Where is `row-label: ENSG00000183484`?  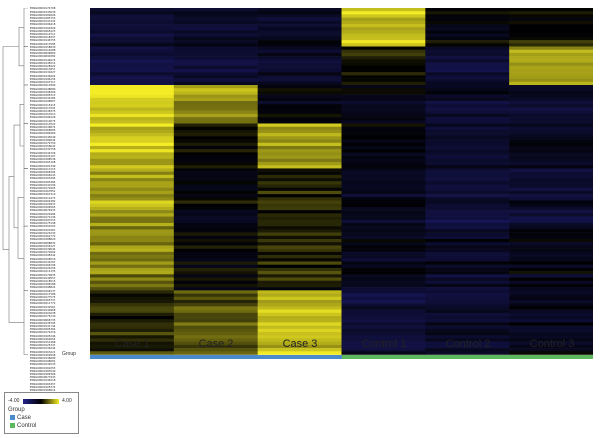
row-label: ENSG00000183484 is located at coordinates (43, 182).